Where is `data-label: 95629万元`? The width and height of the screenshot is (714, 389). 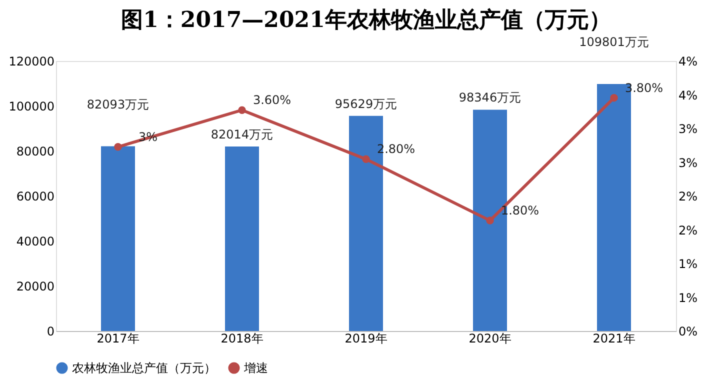
data-label: 95629万元 is located at coordinates (366, 103).